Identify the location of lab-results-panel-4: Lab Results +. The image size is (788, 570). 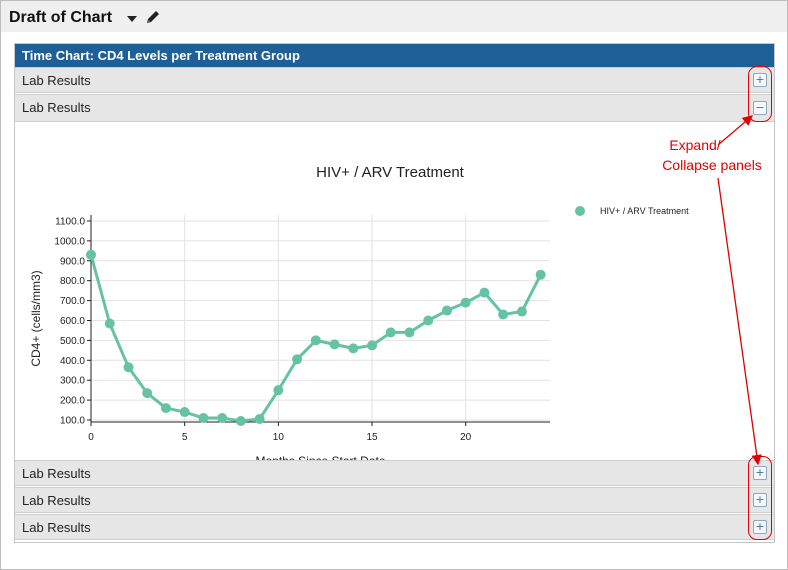
(394, 500).